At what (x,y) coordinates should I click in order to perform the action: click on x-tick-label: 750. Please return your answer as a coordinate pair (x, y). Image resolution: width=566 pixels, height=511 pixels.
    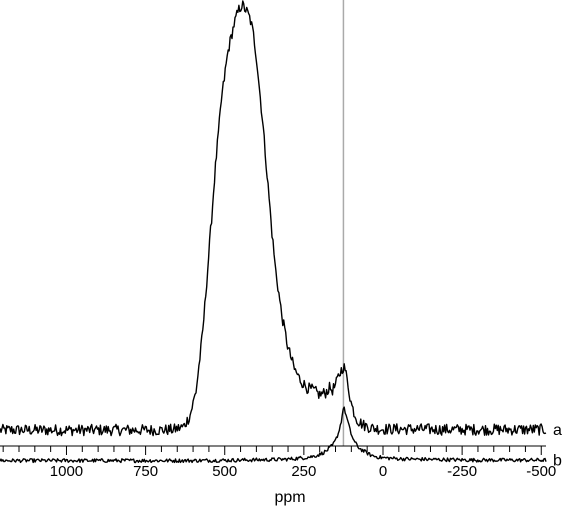
    Looking at the image, I should click on (145, 471).